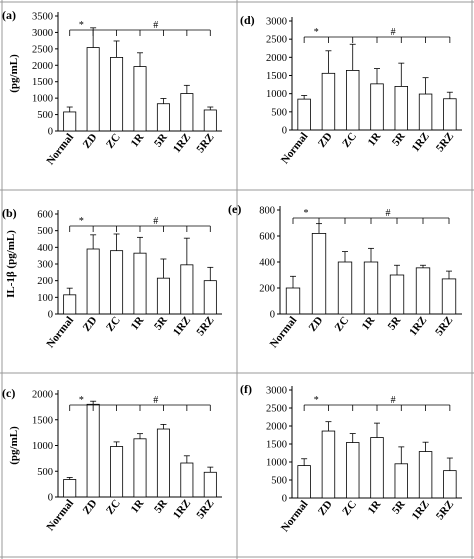  Describe the element at coordinates (45, 265) in the screenshot. I see `y-tick-label: 300` at that location.